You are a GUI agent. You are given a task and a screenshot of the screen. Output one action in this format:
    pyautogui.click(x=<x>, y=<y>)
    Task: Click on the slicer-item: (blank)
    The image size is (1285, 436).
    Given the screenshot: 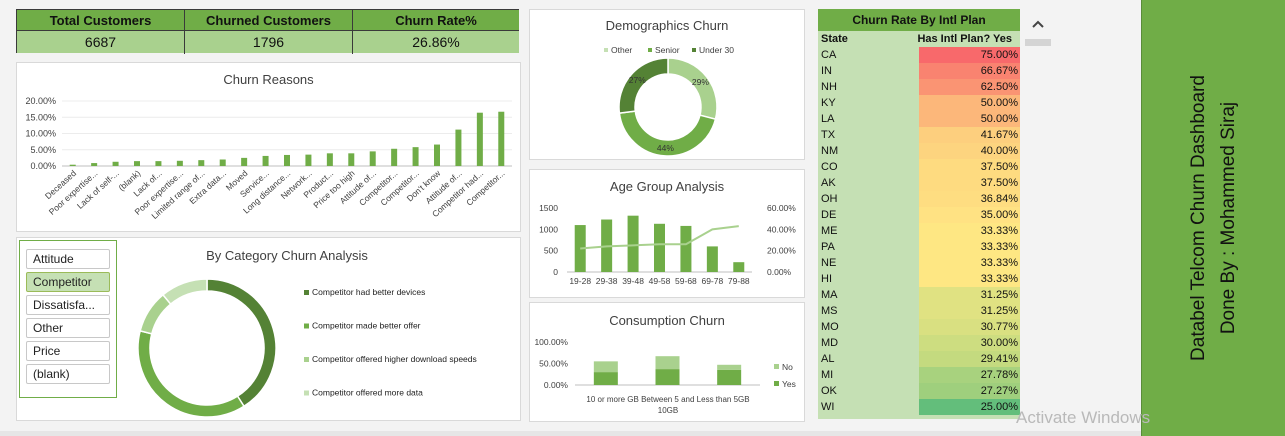 What is the action you would take?
    pyautogui.click(x=68, y=374)
    